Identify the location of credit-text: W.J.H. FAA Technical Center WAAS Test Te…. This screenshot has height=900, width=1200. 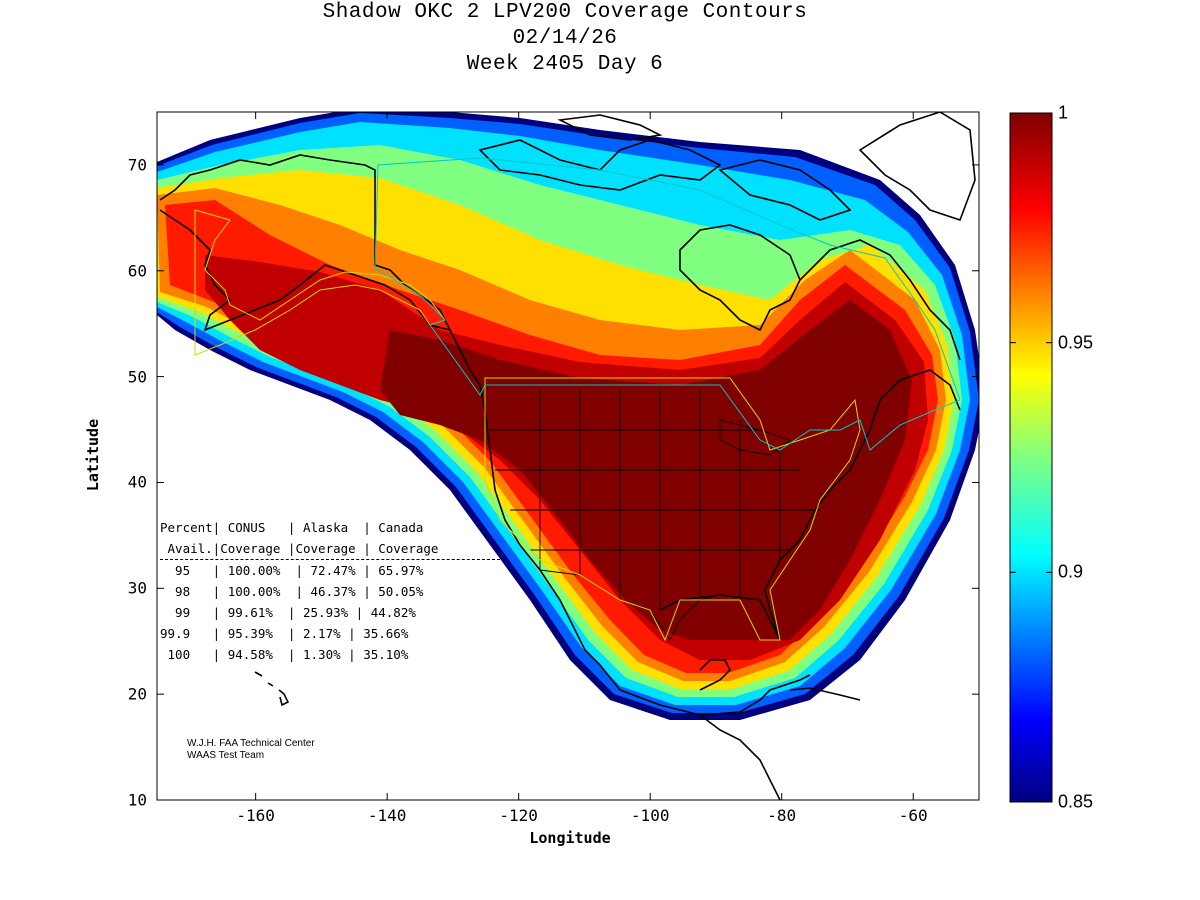
(251, 750).